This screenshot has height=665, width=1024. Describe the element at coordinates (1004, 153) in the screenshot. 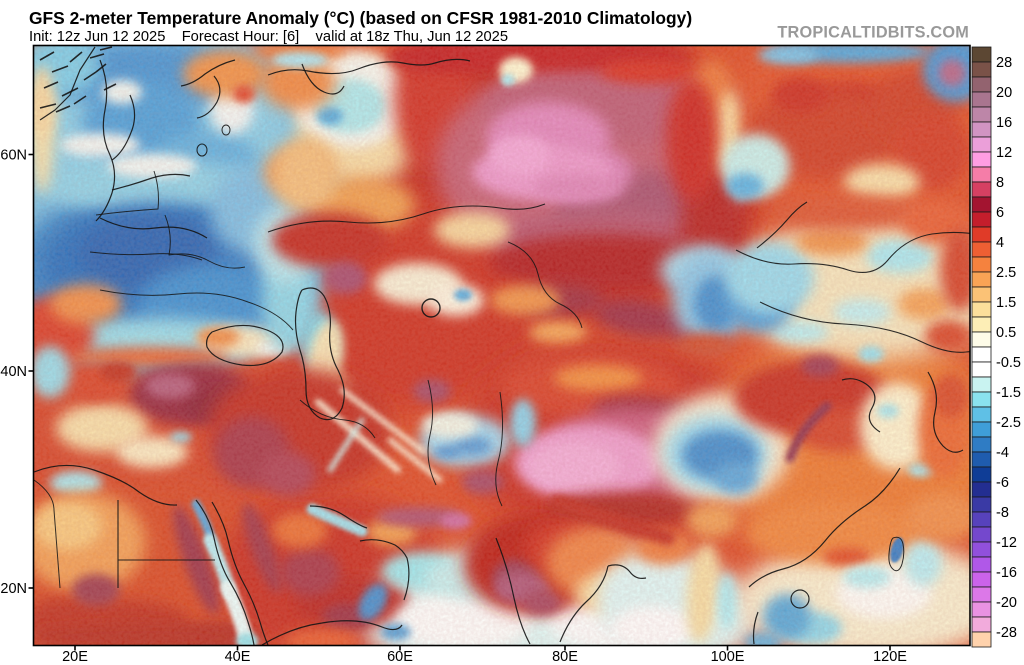

I see `svg-text: 12` at that location.